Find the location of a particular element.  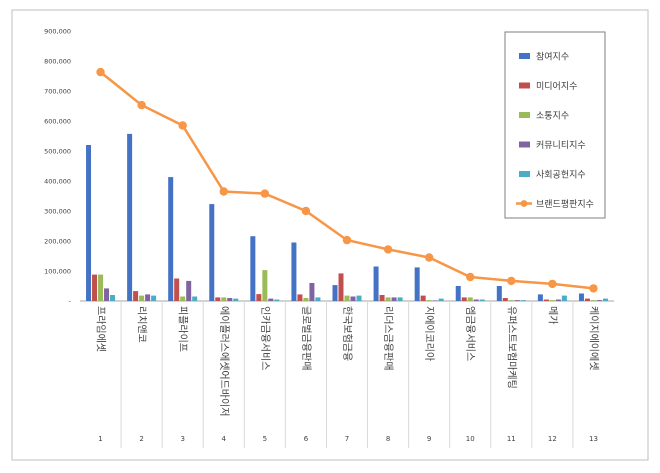

y-tick-label: 600,000 is located at coordinates (57, 122).